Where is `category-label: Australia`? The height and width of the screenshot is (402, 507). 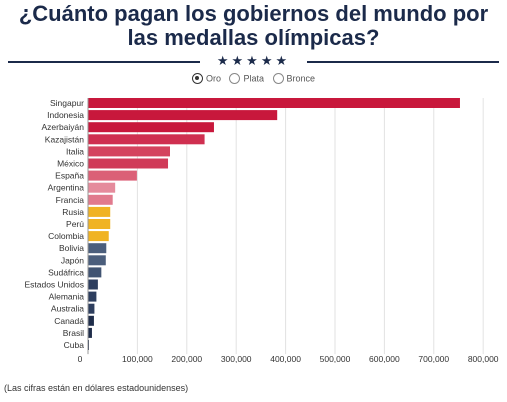 category-label: Australia is located at coordinates (67, 309).